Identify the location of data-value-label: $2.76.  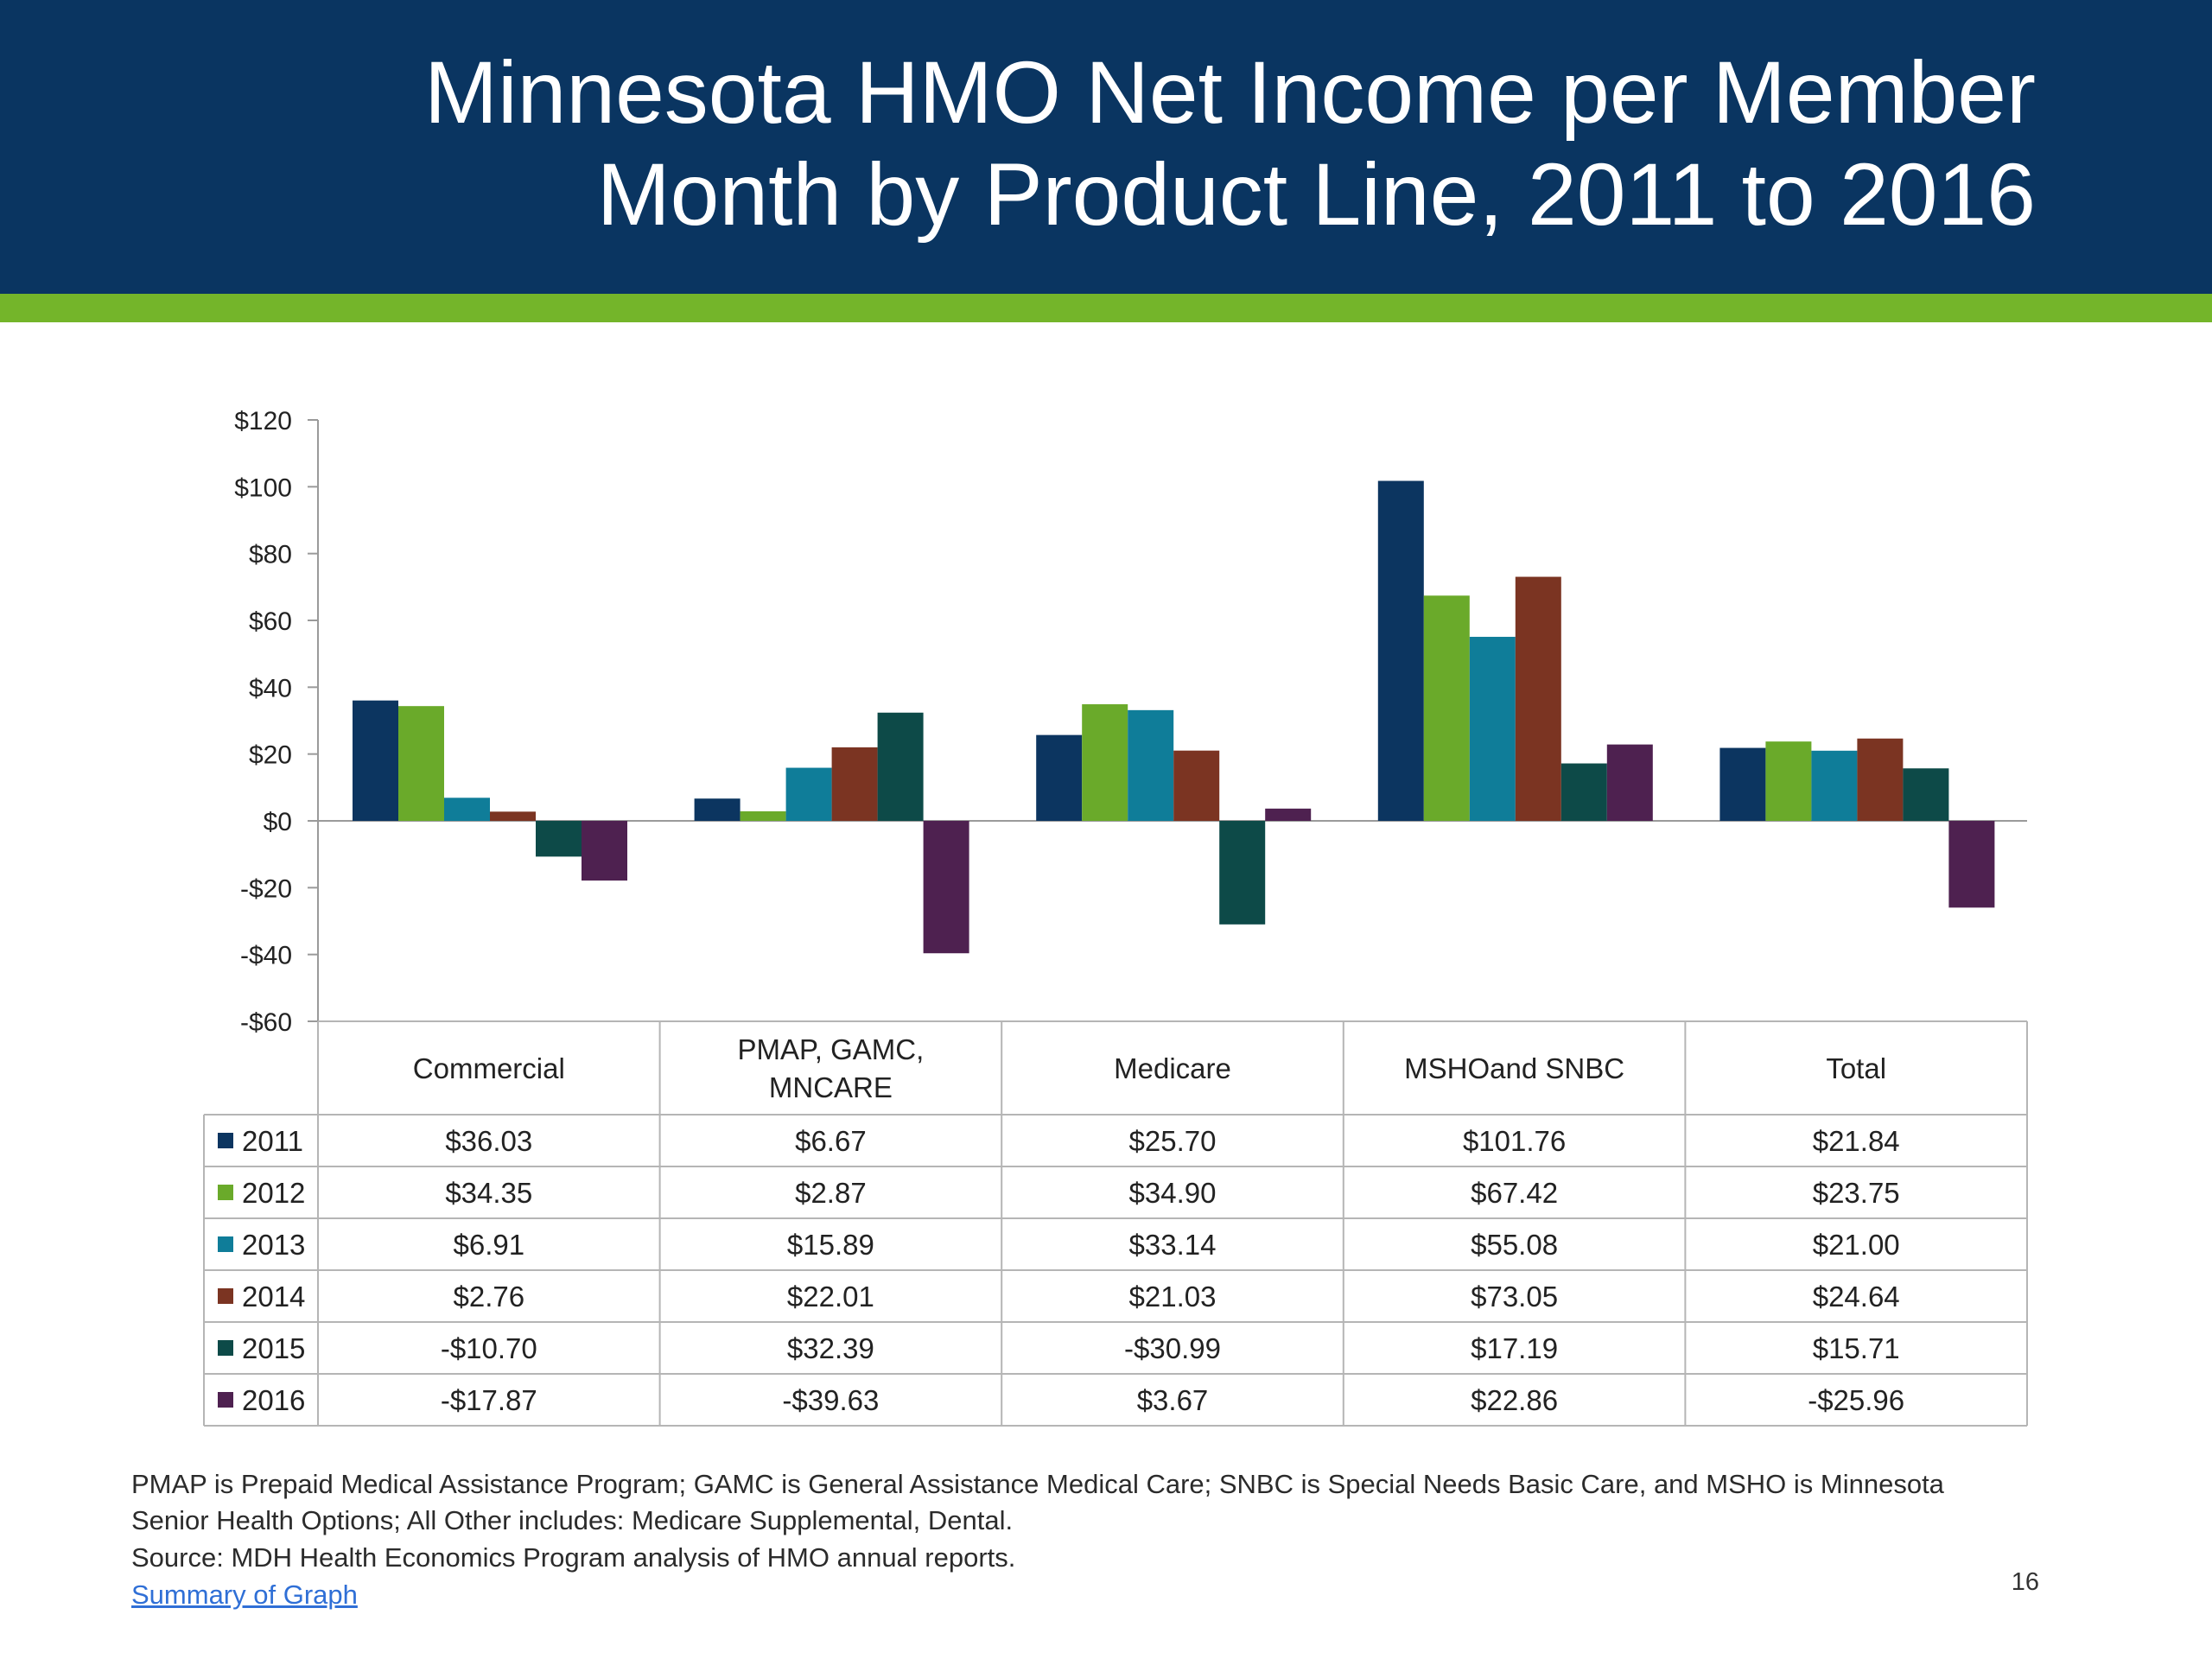
(489, 1297).